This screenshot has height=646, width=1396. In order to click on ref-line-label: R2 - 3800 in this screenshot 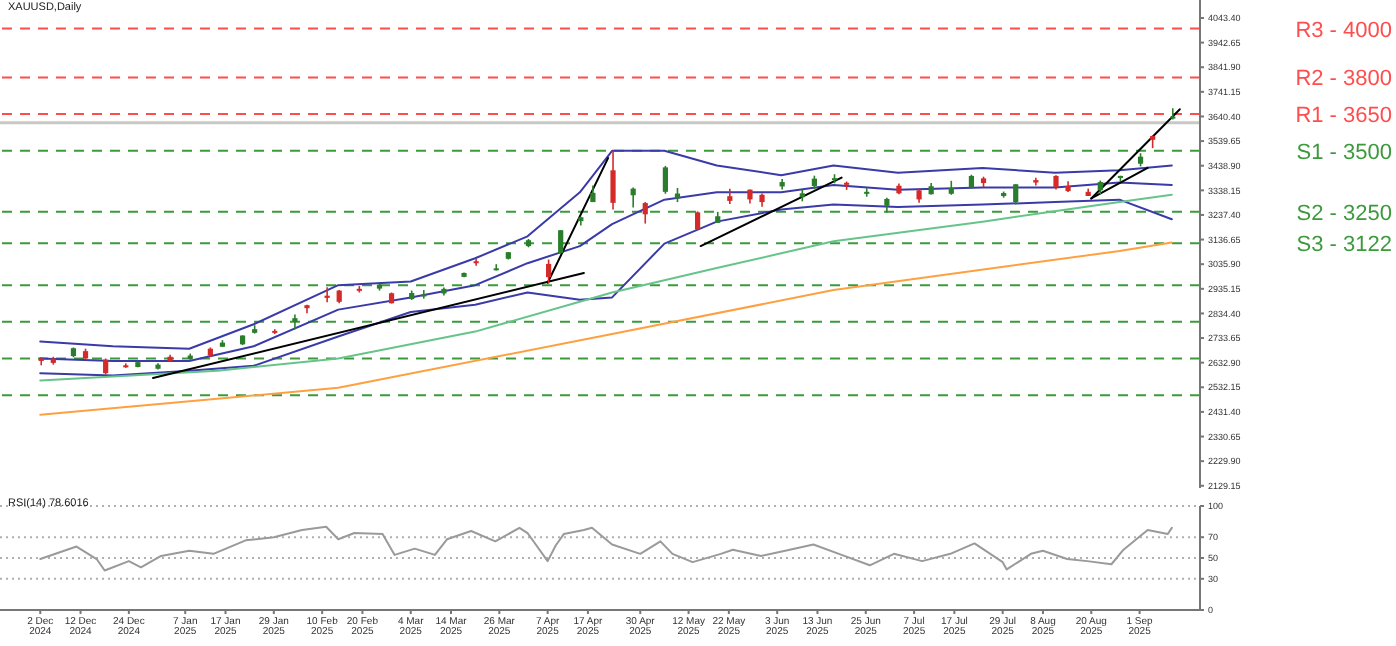, I will do `click(1343, 79)`.